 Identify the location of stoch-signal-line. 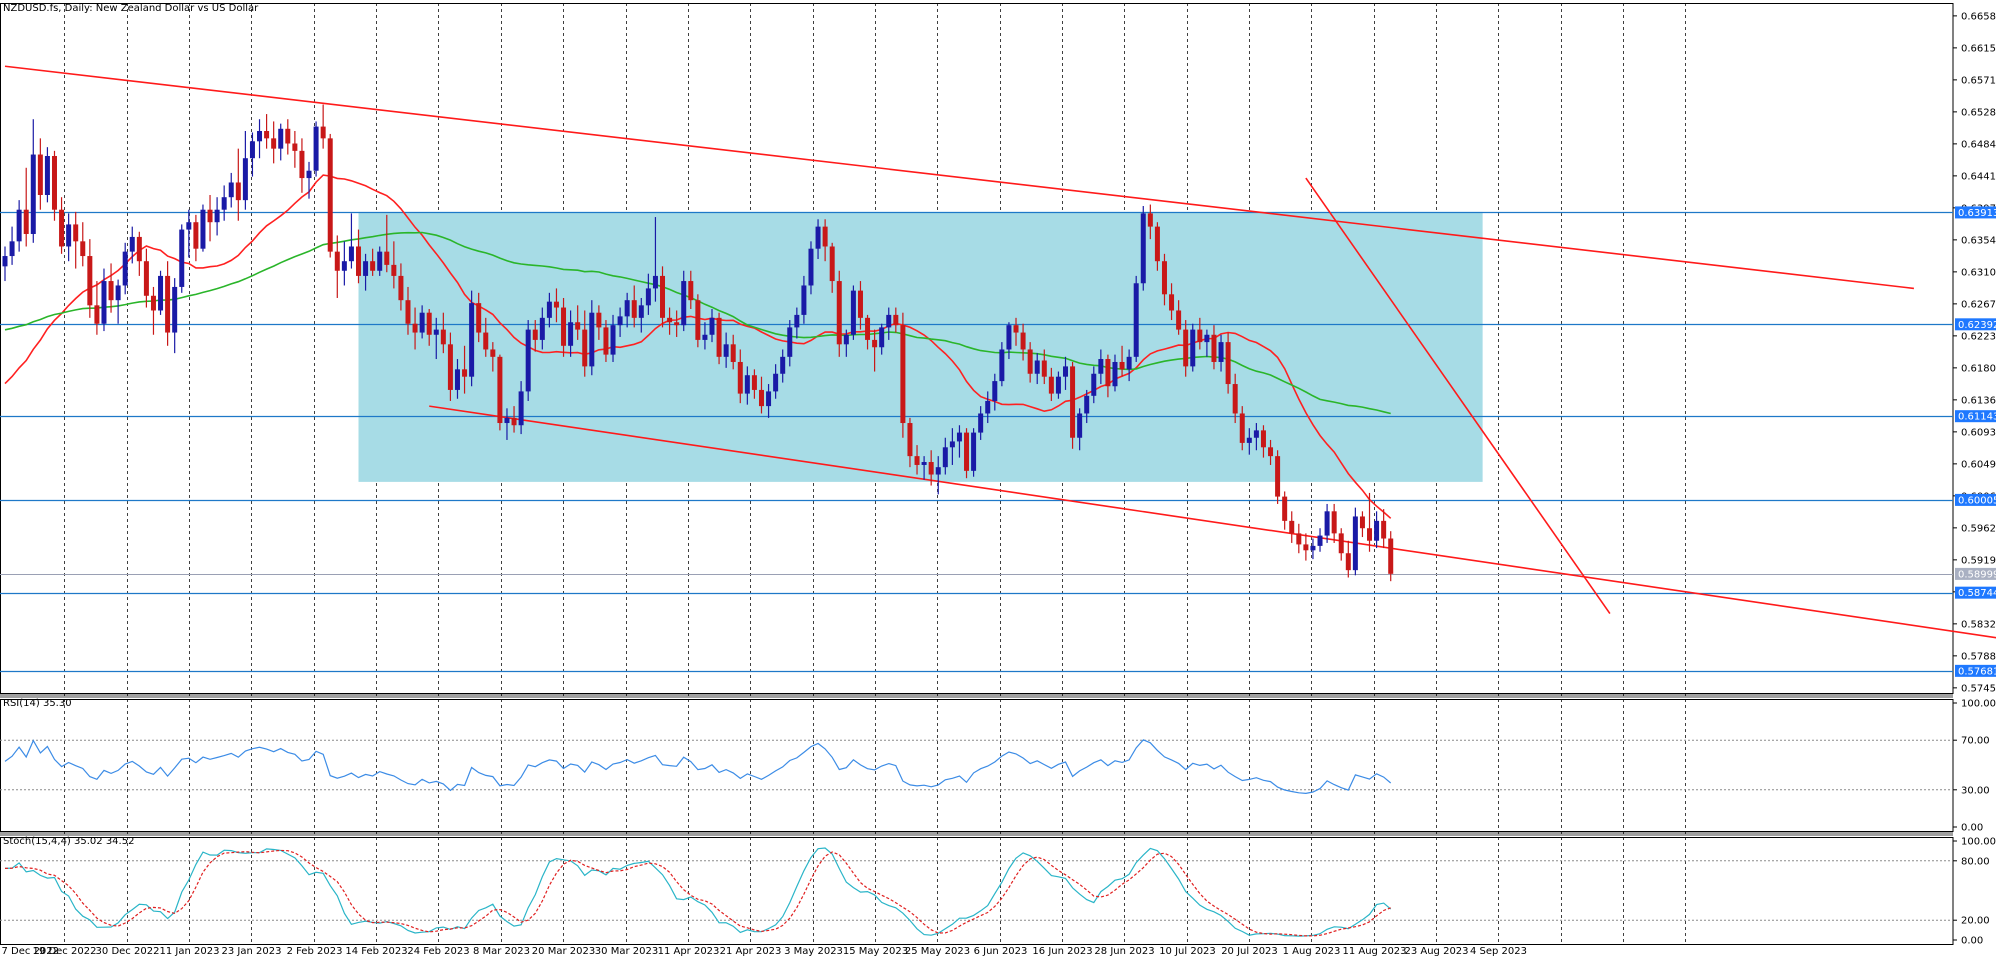
(697, 893).